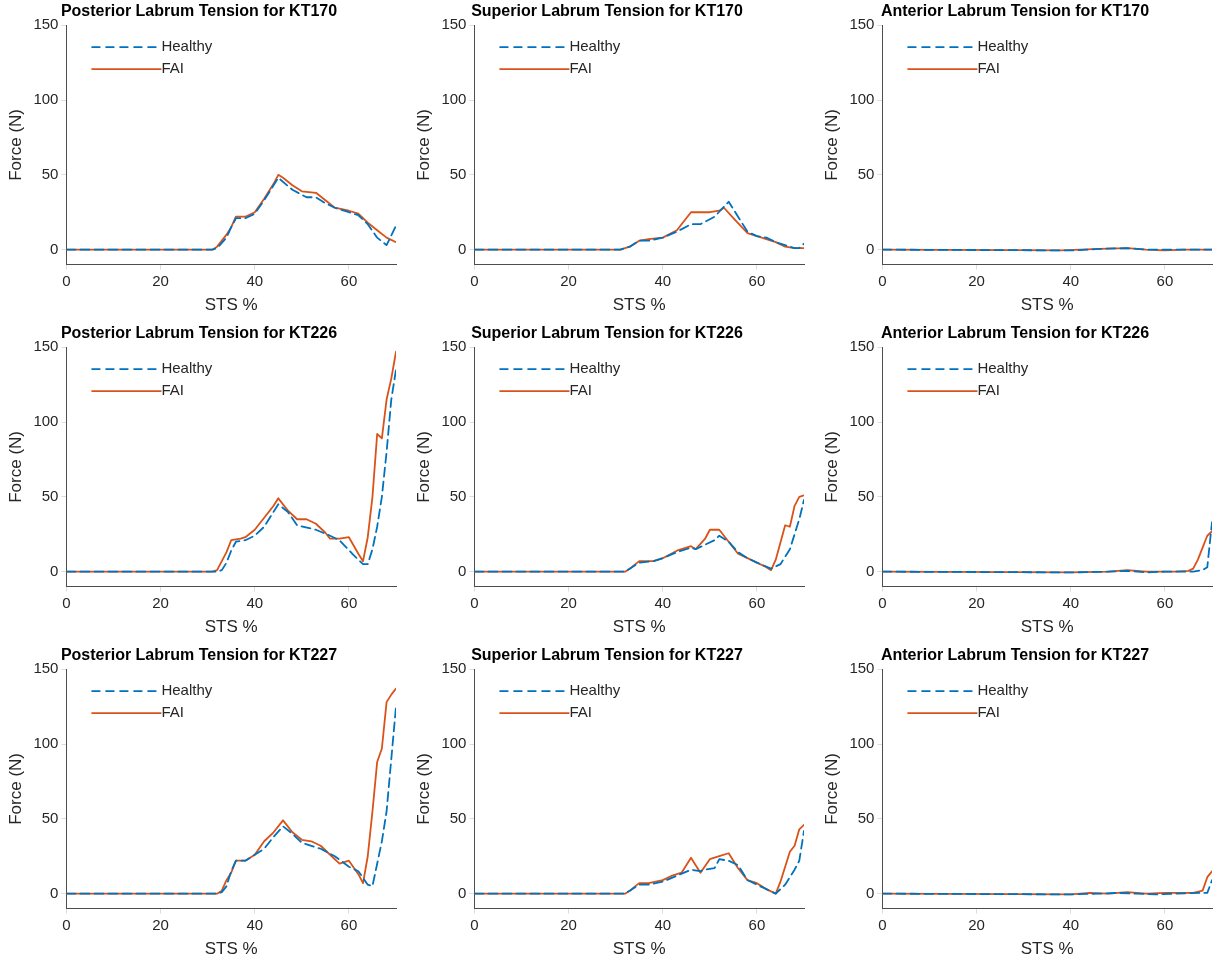 The image size is (1225, 966). What do you see at coordinates (607, 655) in the screenshot?
I see `chart-title: Superior Labrum Tension for KT227` at bounding box center [607, 655].